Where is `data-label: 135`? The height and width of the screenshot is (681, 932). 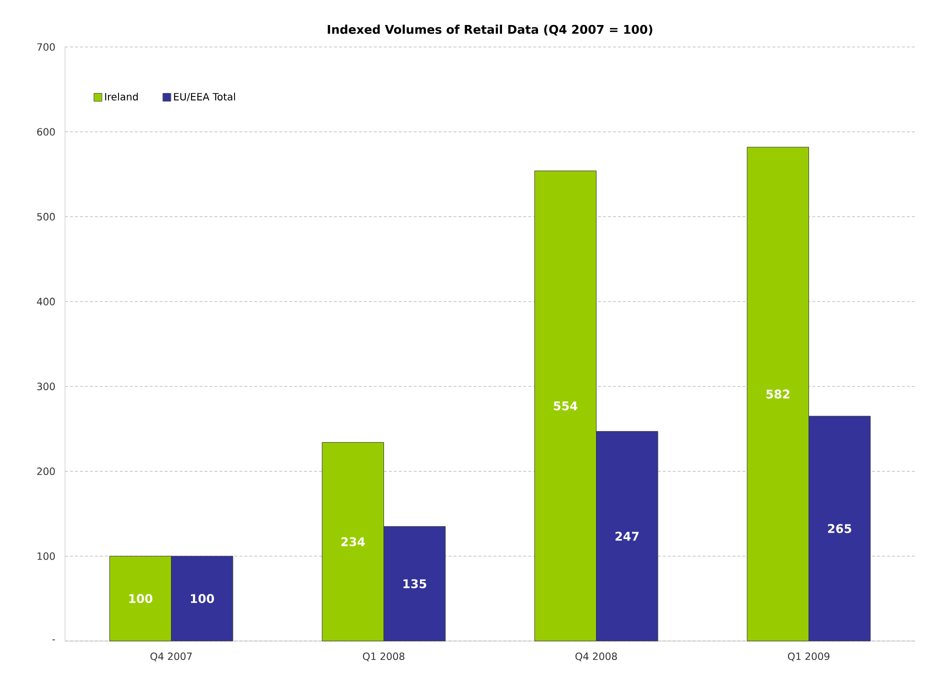 data-label: 135 is located at coordinates (414, 583).